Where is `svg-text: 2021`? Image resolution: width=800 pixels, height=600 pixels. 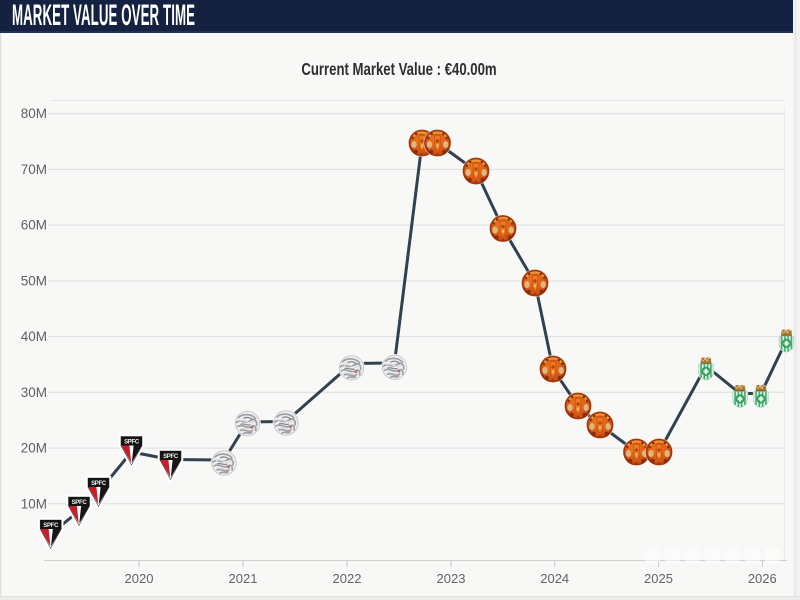 svg-text: 2021 is located at coordinates (243, 578).